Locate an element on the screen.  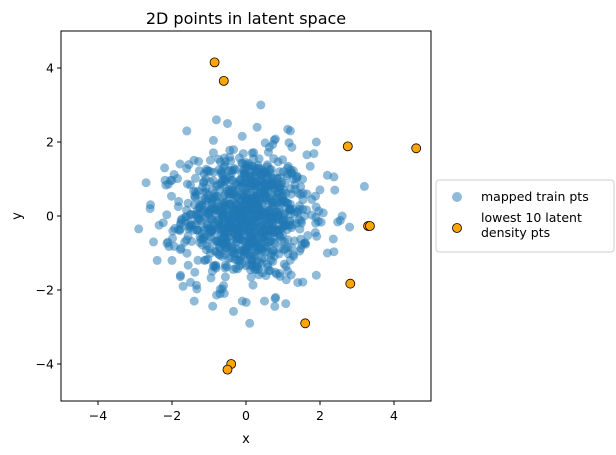
x-tick-label: −2 is located at coordinates (172, 415).